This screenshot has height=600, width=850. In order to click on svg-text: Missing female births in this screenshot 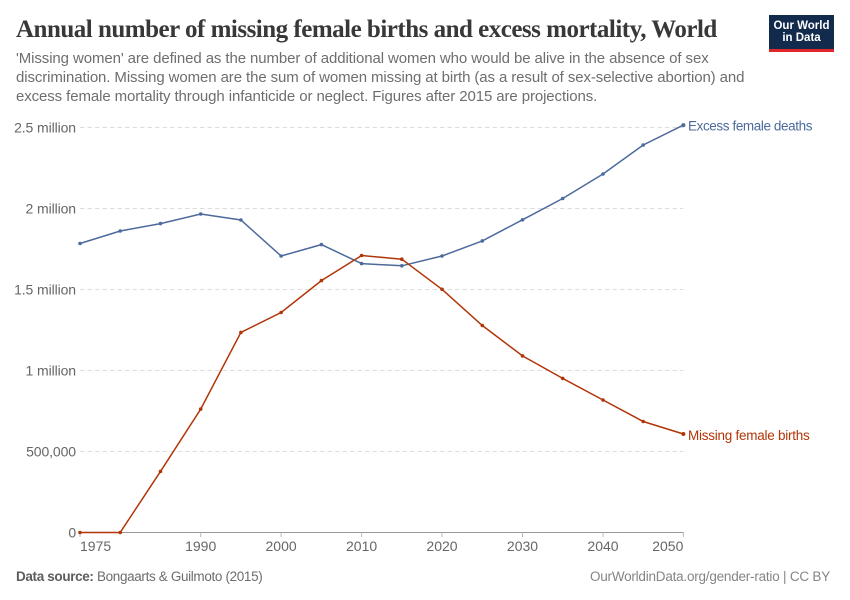, I will do `click(749, 435)`.